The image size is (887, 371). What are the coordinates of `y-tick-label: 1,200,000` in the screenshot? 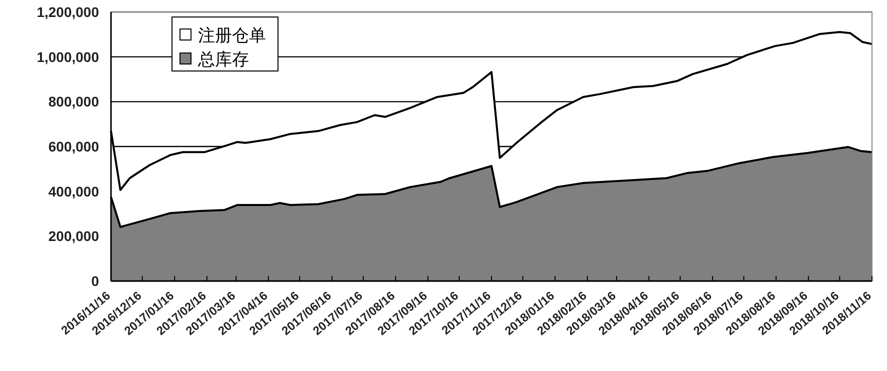 It's located at (68, 12).